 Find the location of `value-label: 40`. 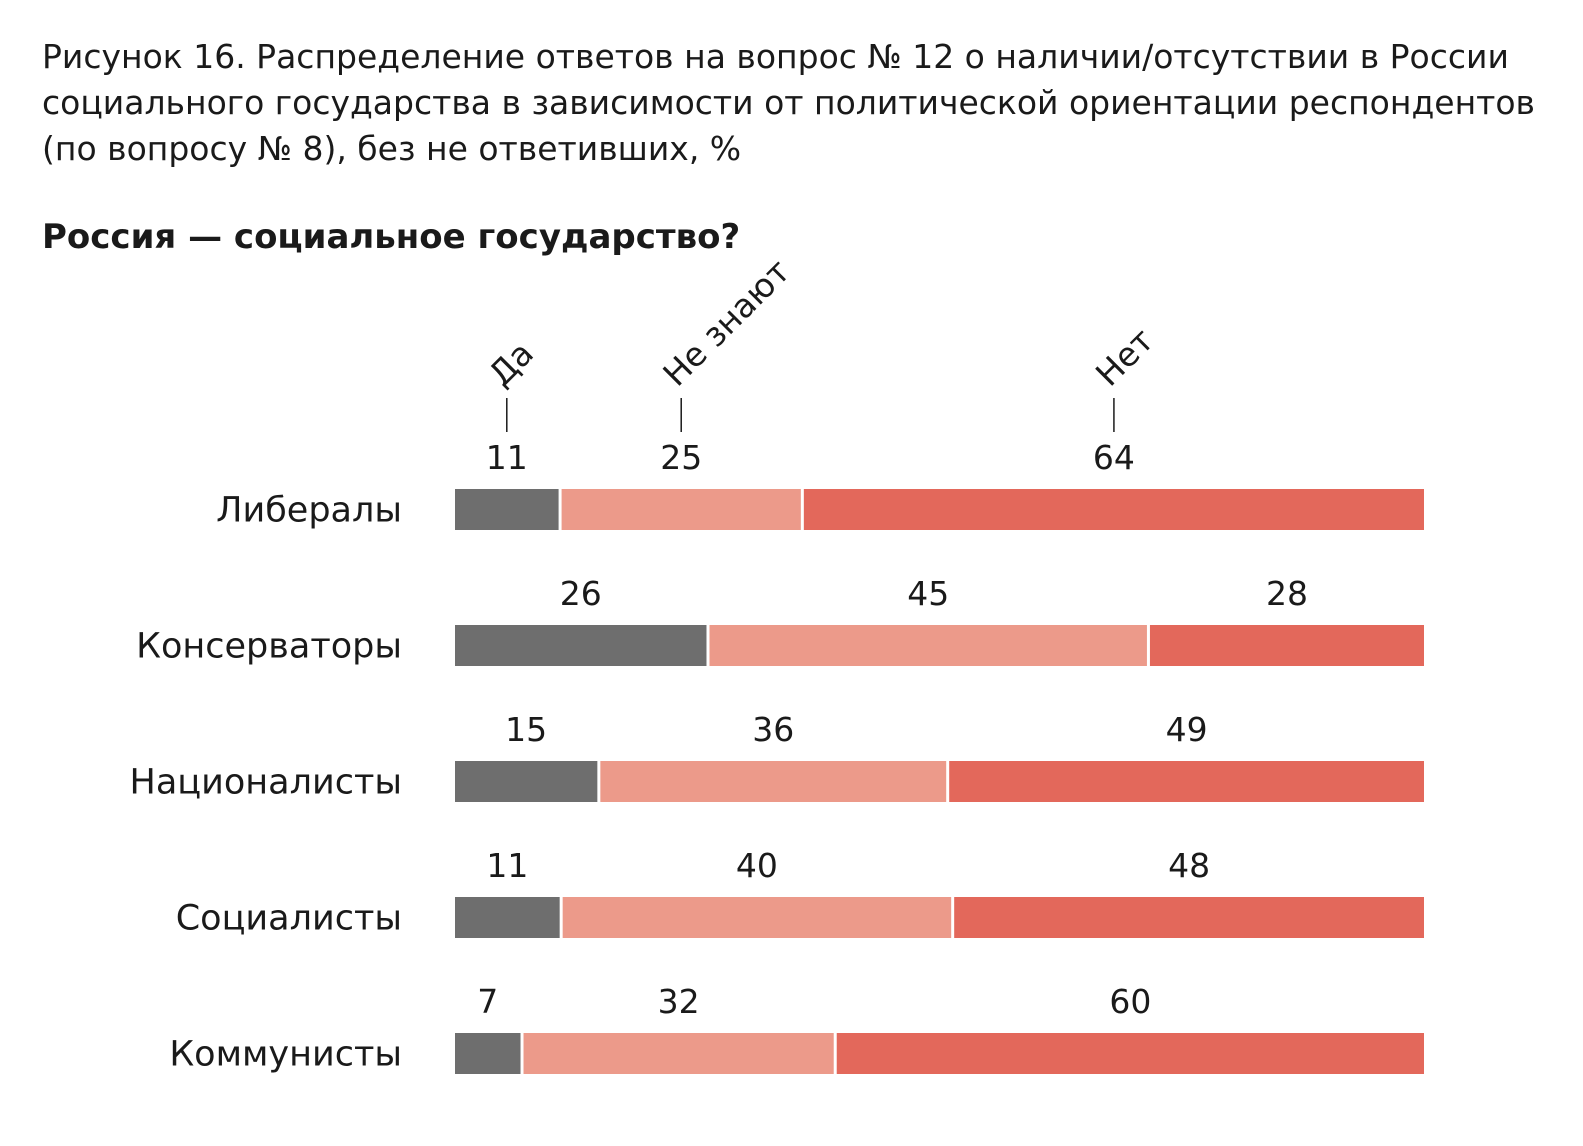

value-label: 40 is located at coordinates (757, 865).